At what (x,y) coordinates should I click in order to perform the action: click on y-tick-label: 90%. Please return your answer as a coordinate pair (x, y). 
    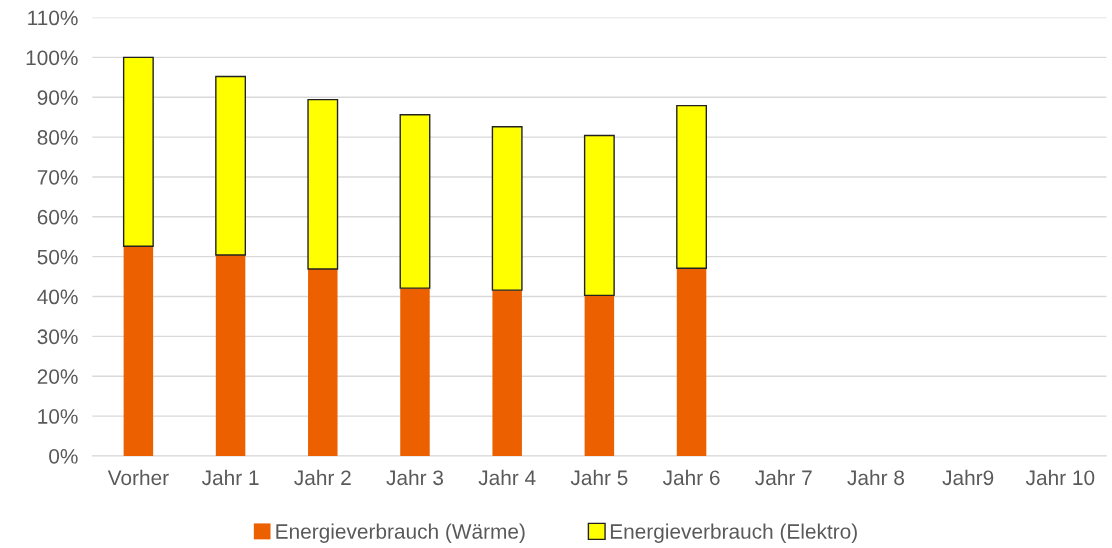
    Looking at the image, I should click on (57, 97).